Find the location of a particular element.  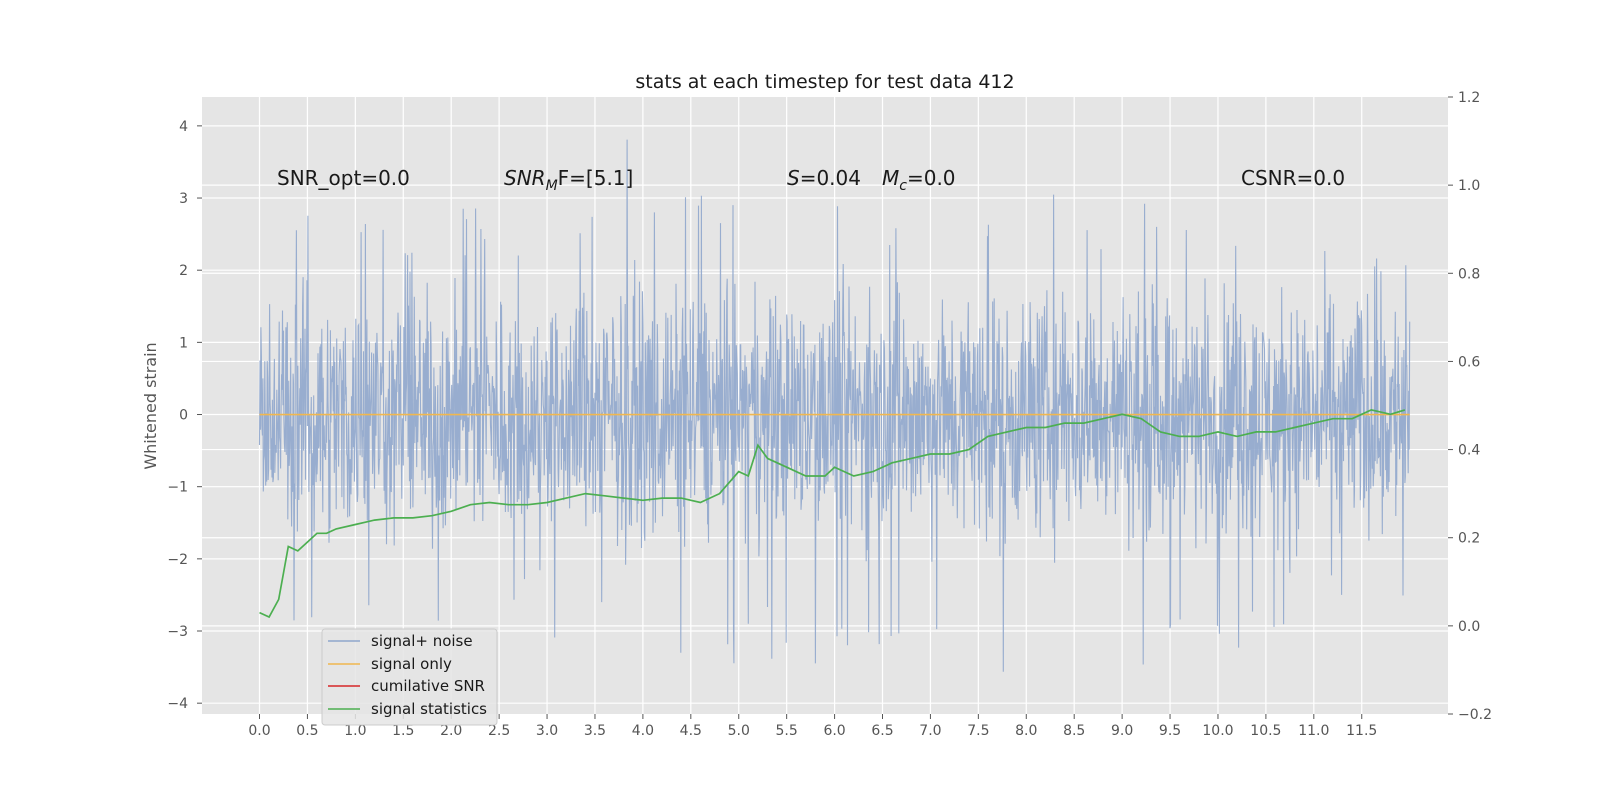

mc-value: =0.0 is located at coordinates (931, 178).